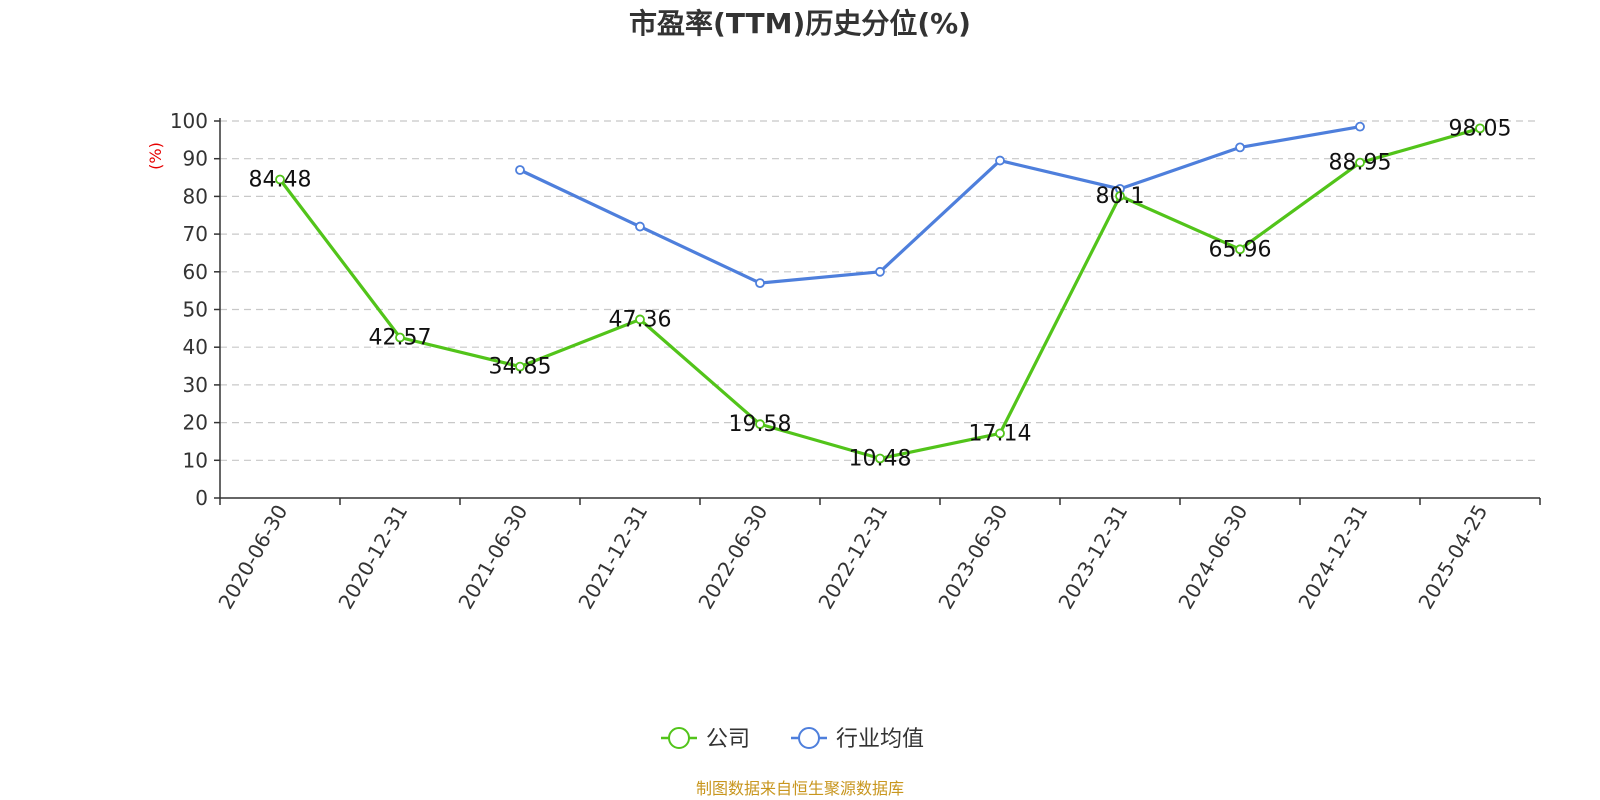 The image size is (1600, 800). I want to click on x-tick-label: 2023-06-30, so click(972, 557).